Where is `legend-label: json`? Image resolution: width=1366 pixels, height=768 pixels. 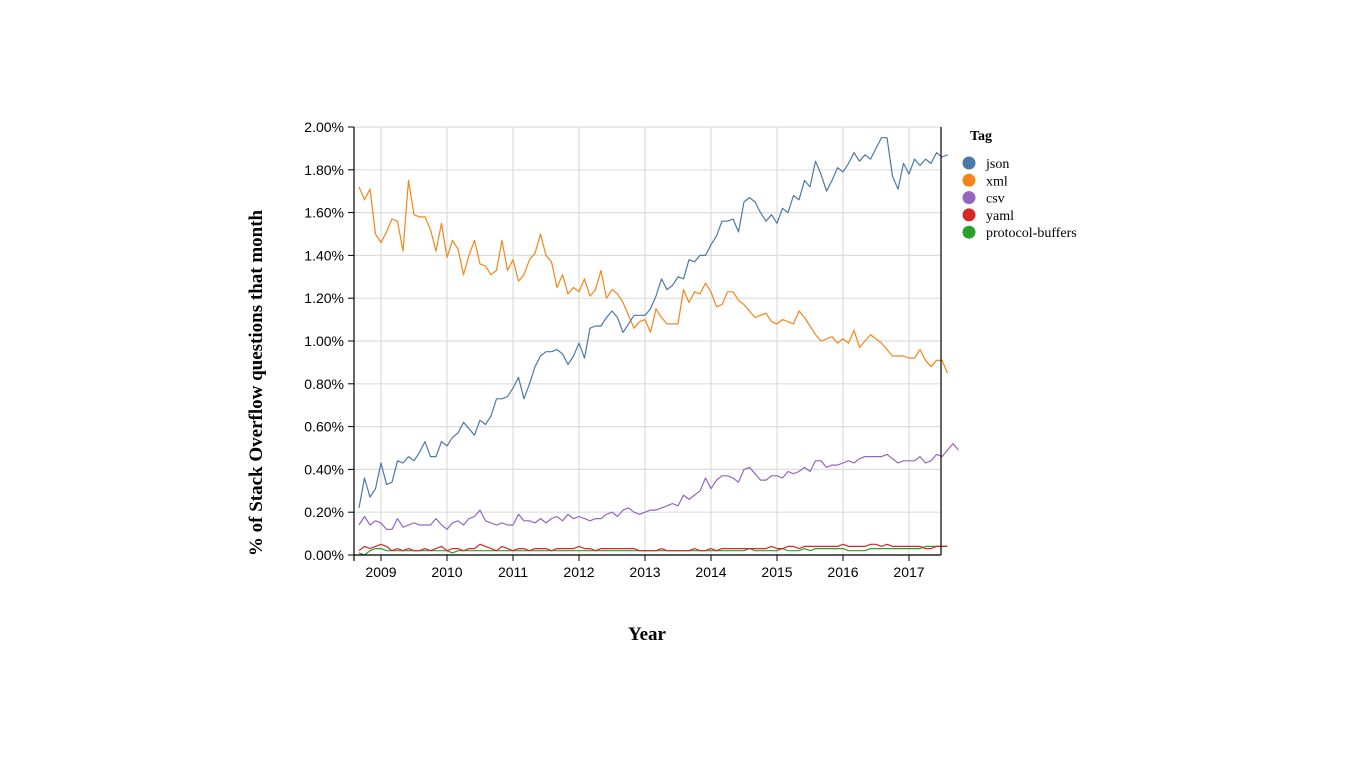 legend-label: json is located at coordinates (997, 164).